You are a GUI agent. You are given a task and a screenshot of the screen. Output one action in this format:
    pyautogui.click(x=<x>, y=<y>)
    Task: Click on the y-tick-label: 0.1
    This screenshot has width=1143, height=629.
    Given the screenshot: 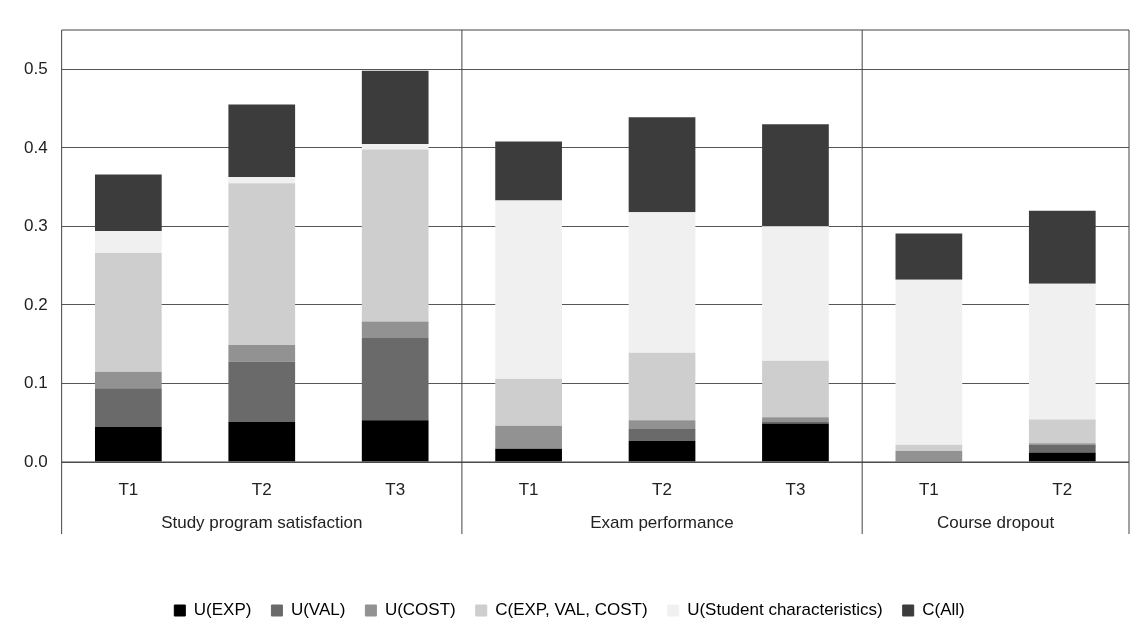 What is the action you would take?
    pyautogui.click(x=35, y=383)
    